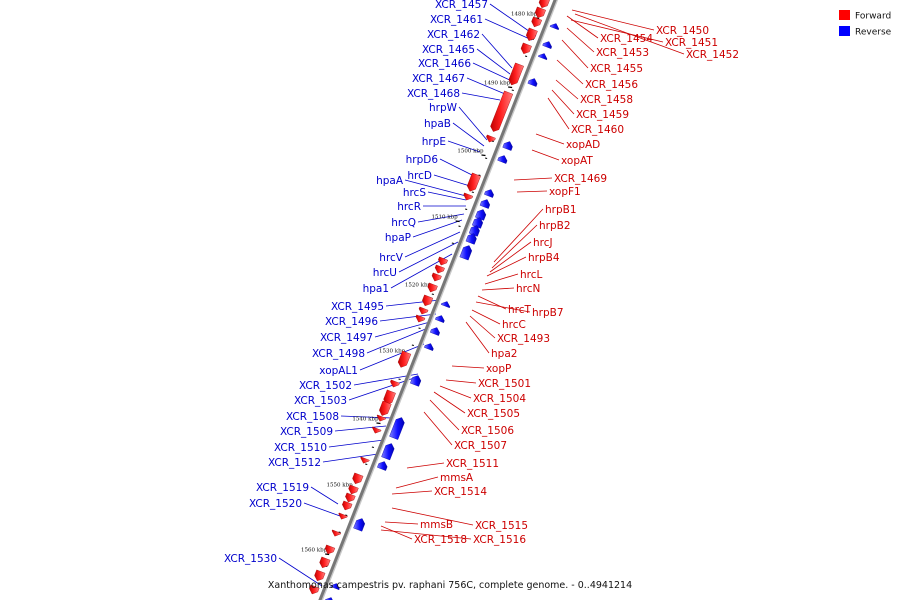  I want to click on gene-label-hrcq: hrcQ, so click(403, 223).